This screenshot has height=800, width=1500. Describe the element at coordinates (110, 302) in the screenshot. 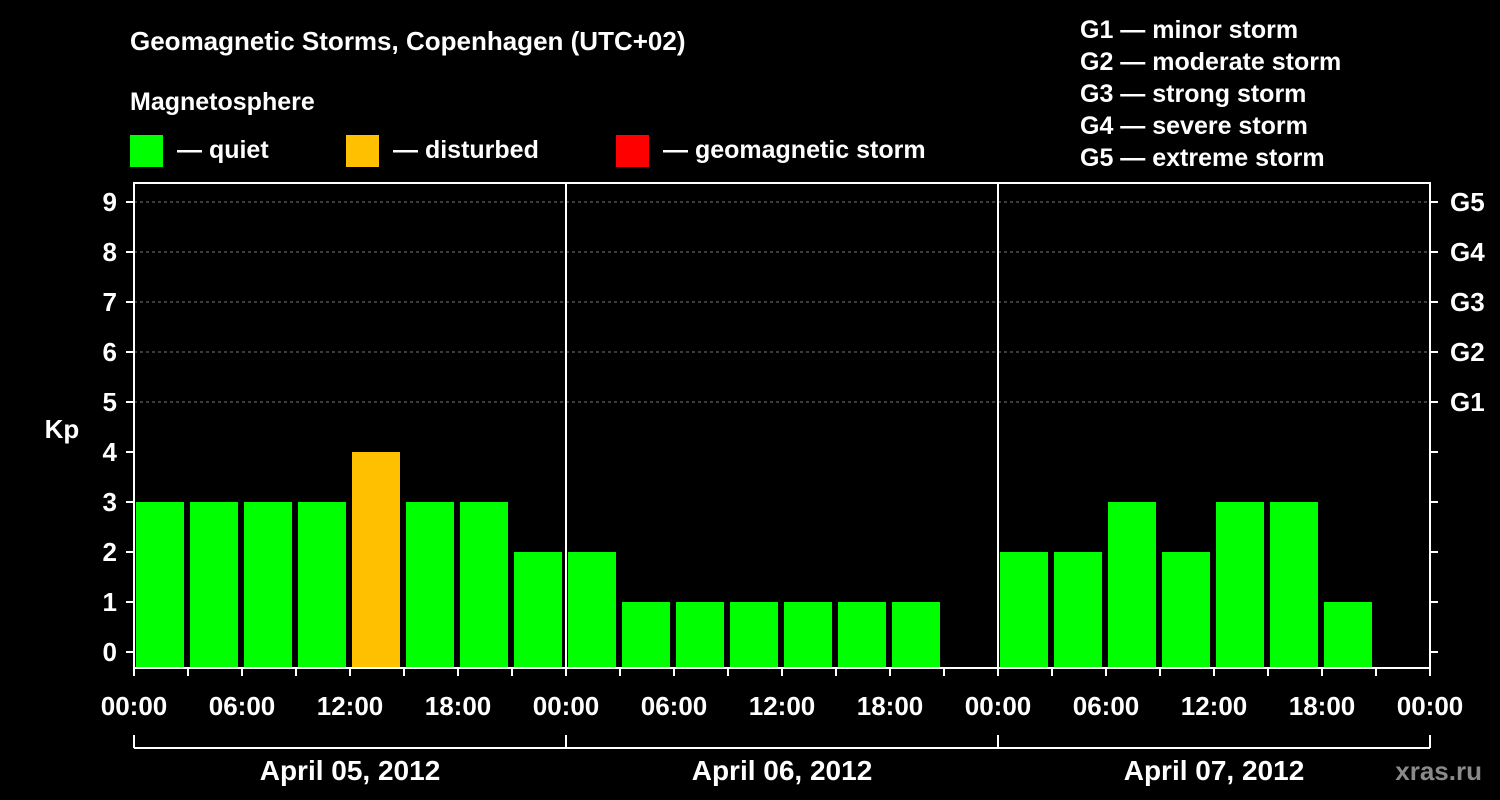

I see `y-tick-label: 7` at that location.